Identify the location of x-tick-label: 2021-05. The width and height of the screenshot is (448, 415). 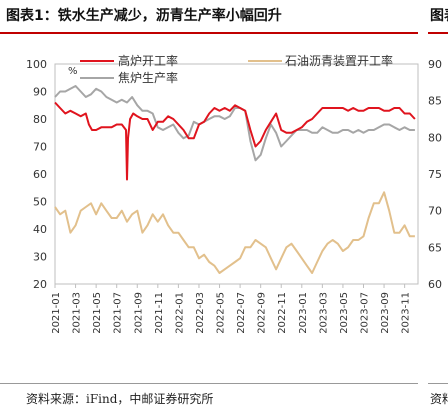
(97, 313).